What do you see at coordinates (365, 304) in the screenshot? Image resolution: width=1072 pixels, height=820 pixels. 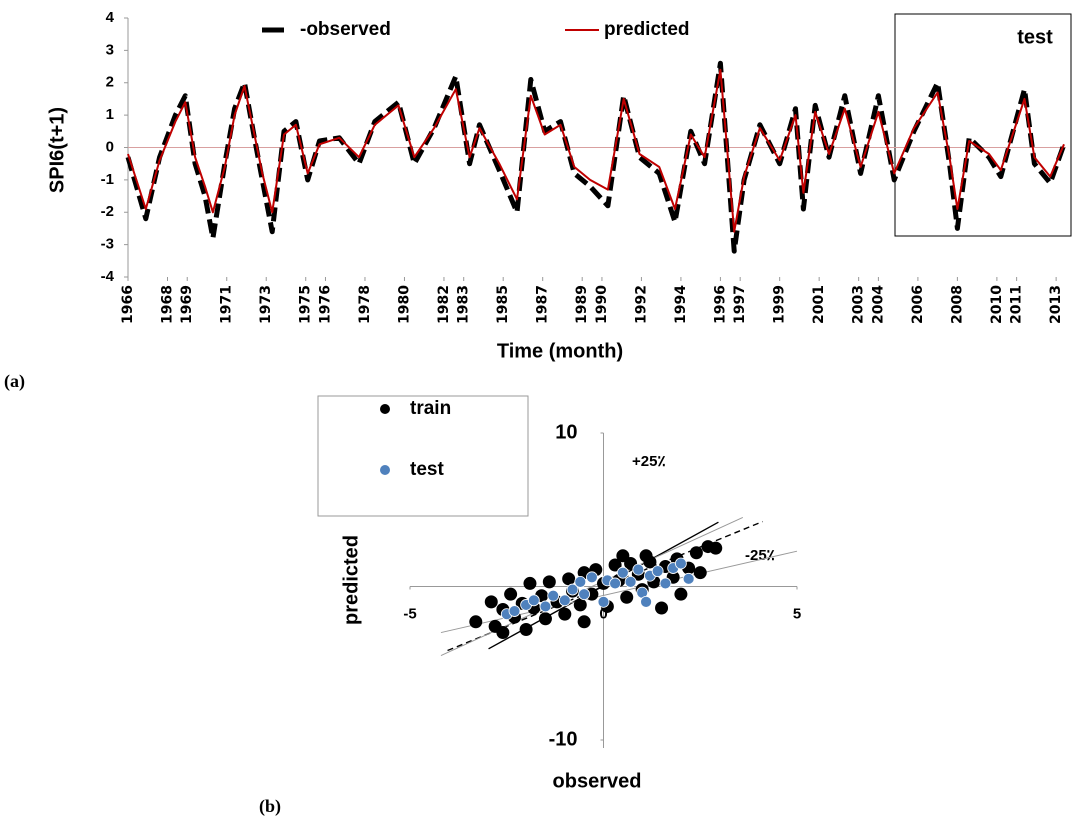 I see `x-tick-label: 1978` at bounding box center [365, 304].